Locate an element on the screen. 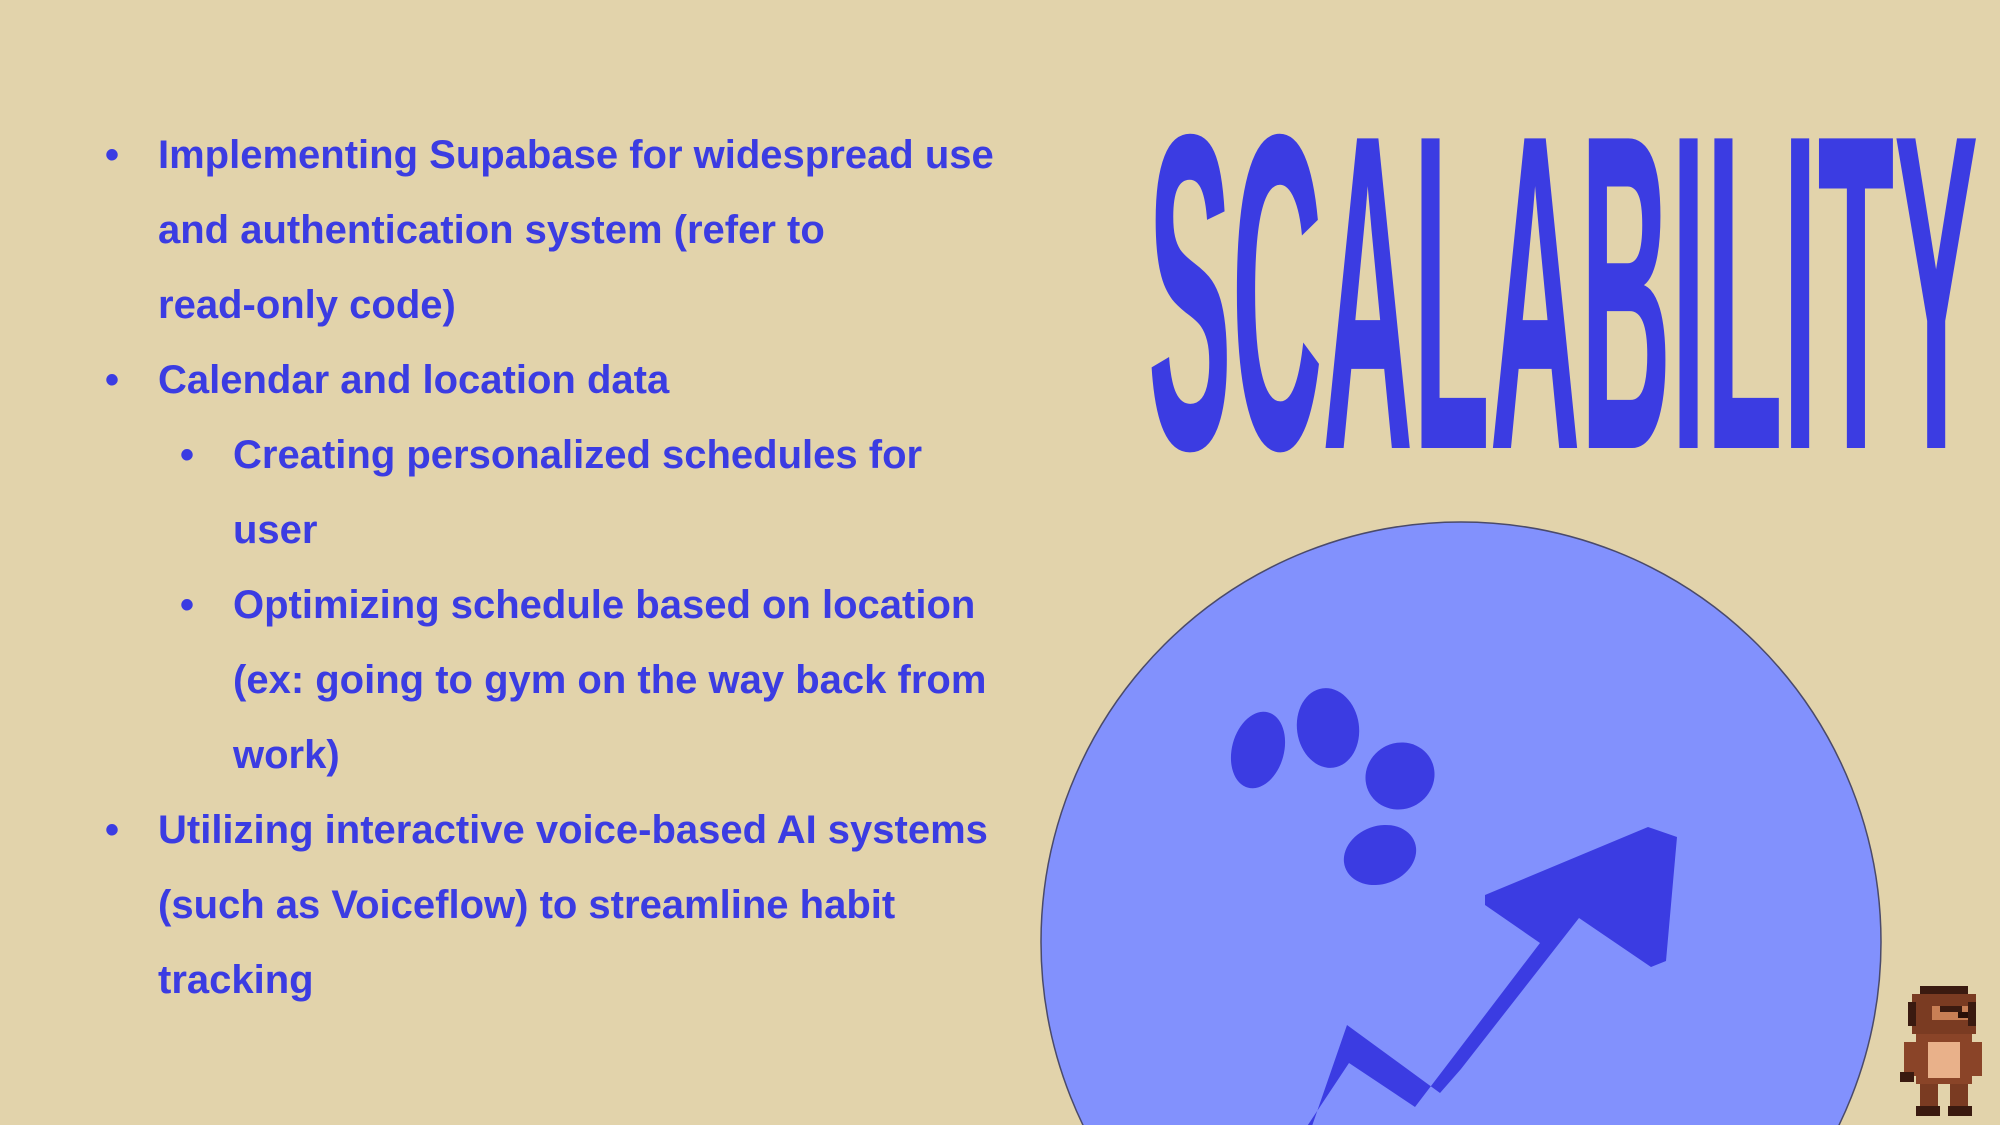 This screenshot has height=1125, width=2000. bullet-text-line: (such as Voiceflow) to streamline habit is located at coordinates (527, 905).